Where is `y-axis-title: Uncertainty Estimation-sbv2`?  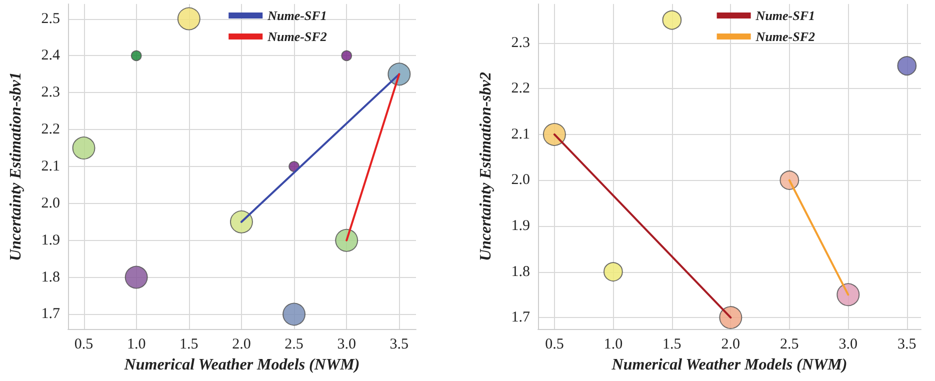
y-axis-title: Uncertainty Estimation-sbv2 is located at coordinates (486, 166).